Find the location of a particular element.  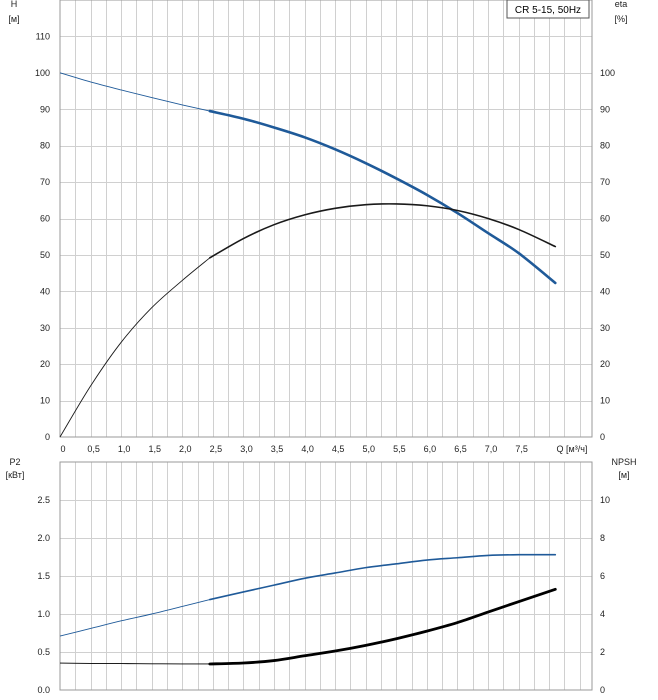

top-left-tick-label: 90 is located at coordinates (45, 109).